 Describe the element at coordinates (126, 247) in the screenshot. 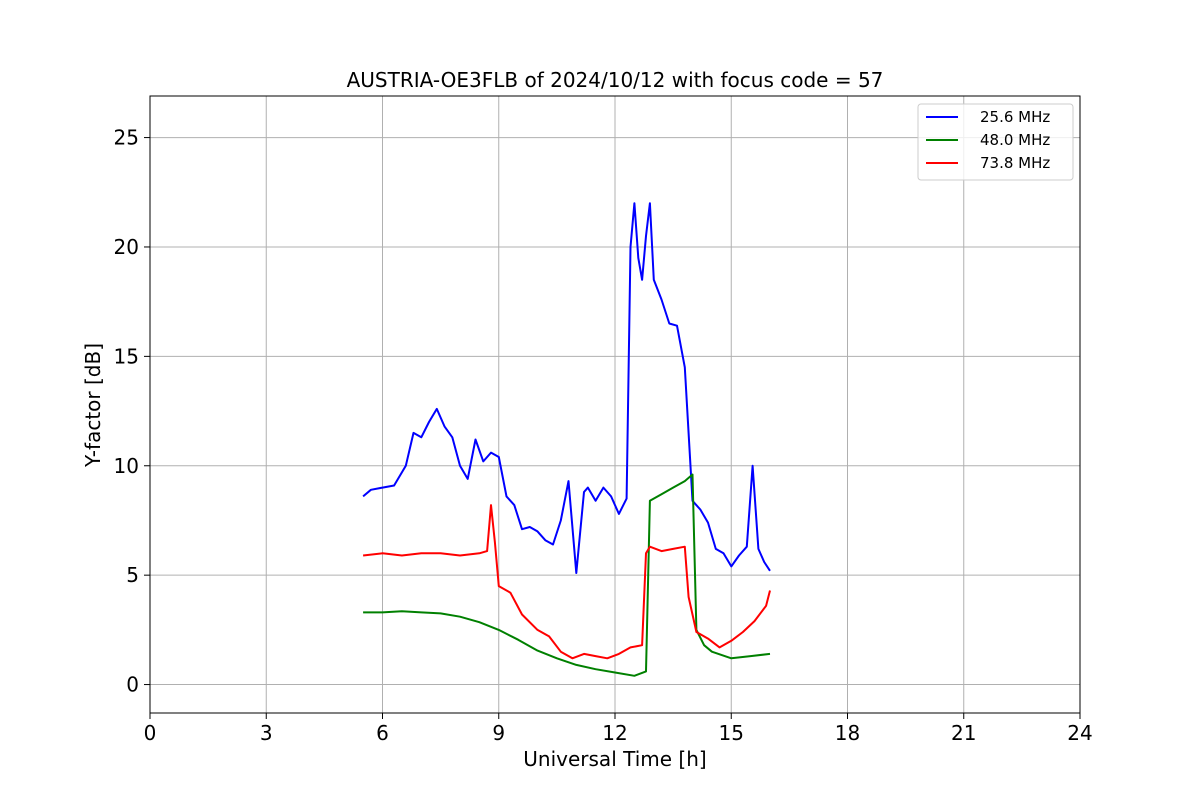

I see `y-tick-label: 20` at that location.